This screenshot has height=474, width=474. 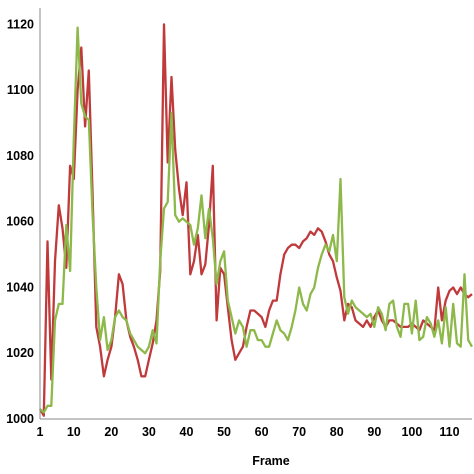 I want to click on x-tick-label: 70, so click(x=299, y=432).